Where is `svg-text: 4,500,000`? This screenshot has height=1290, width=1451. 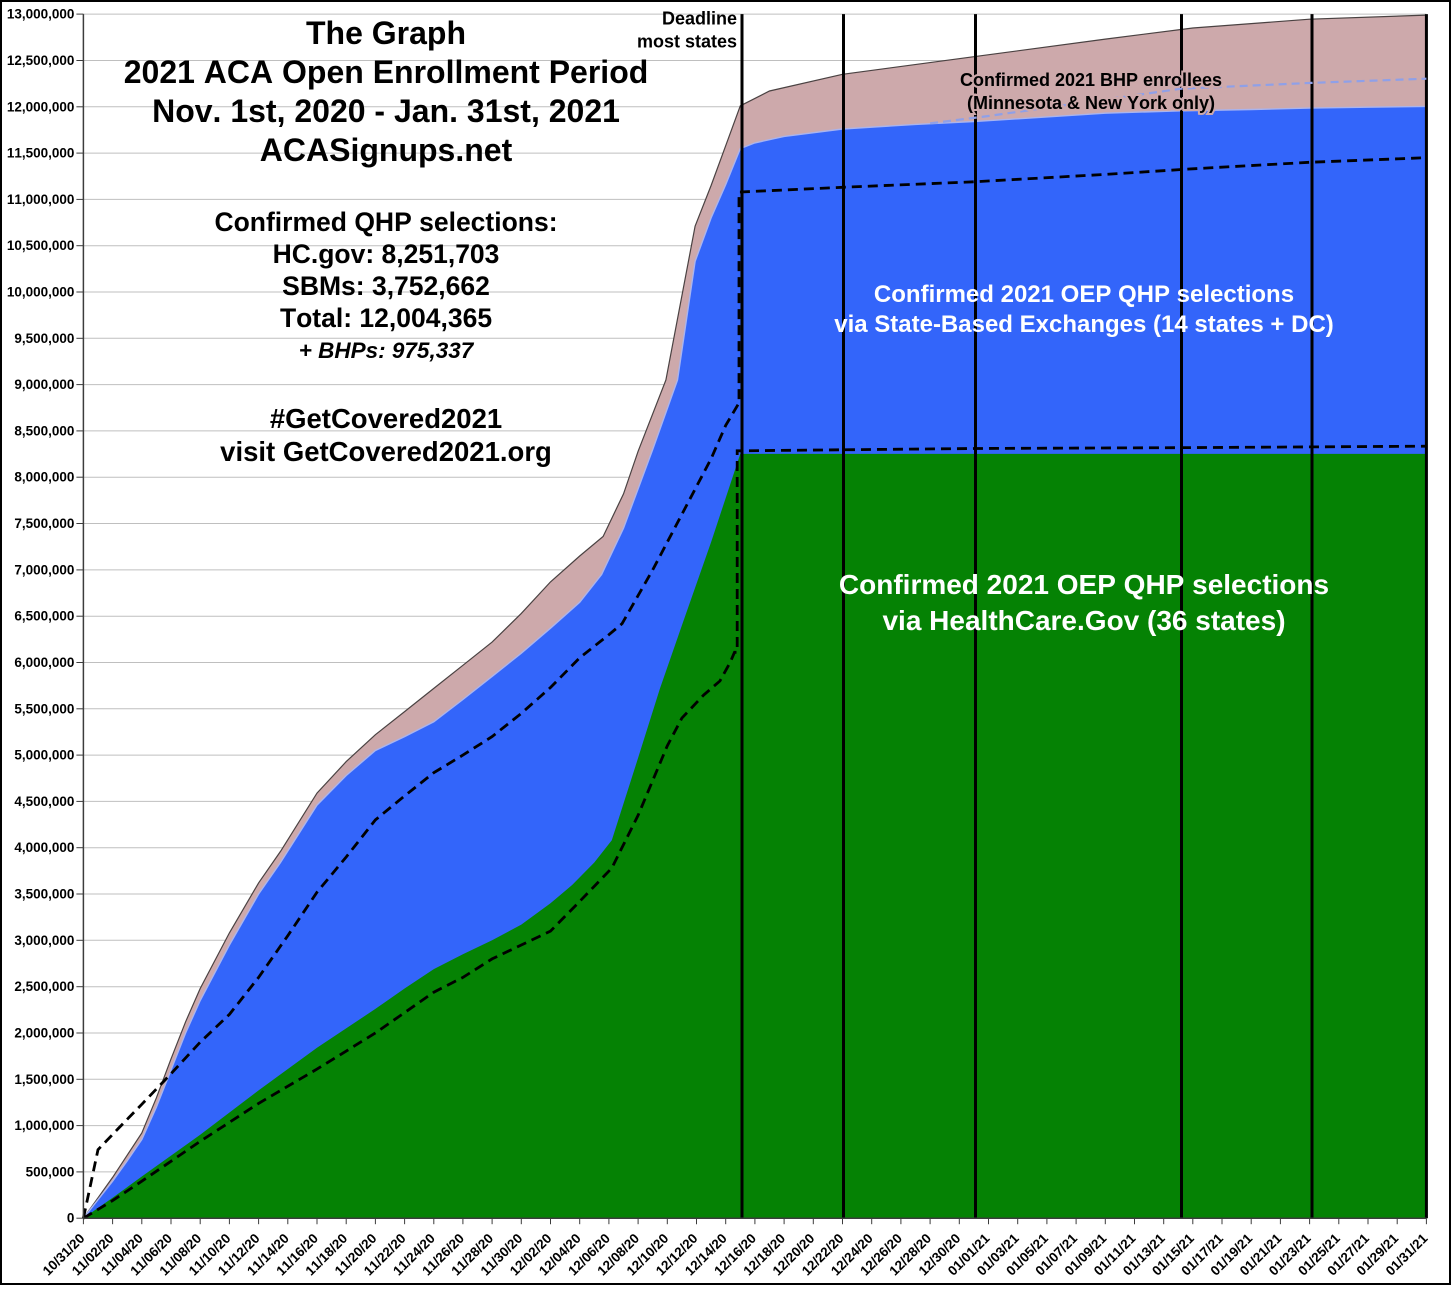 svg-text: 4,500,000 is located at coordinates (44, 801).